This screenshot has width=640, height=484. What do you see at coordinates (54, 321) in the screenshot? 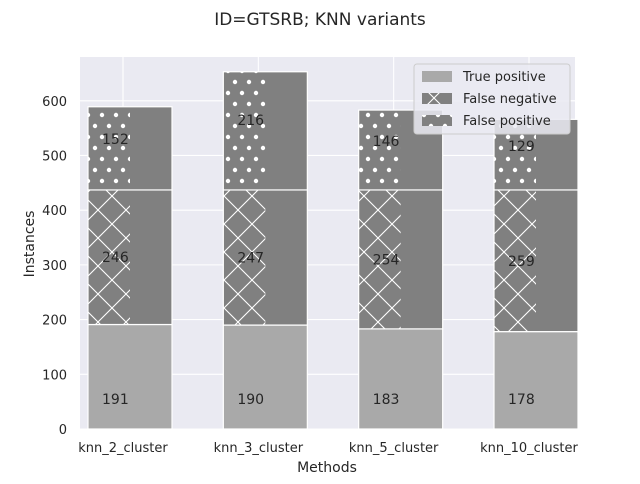
I see `y-tick-label: 200` at bounding box center [54, 321].